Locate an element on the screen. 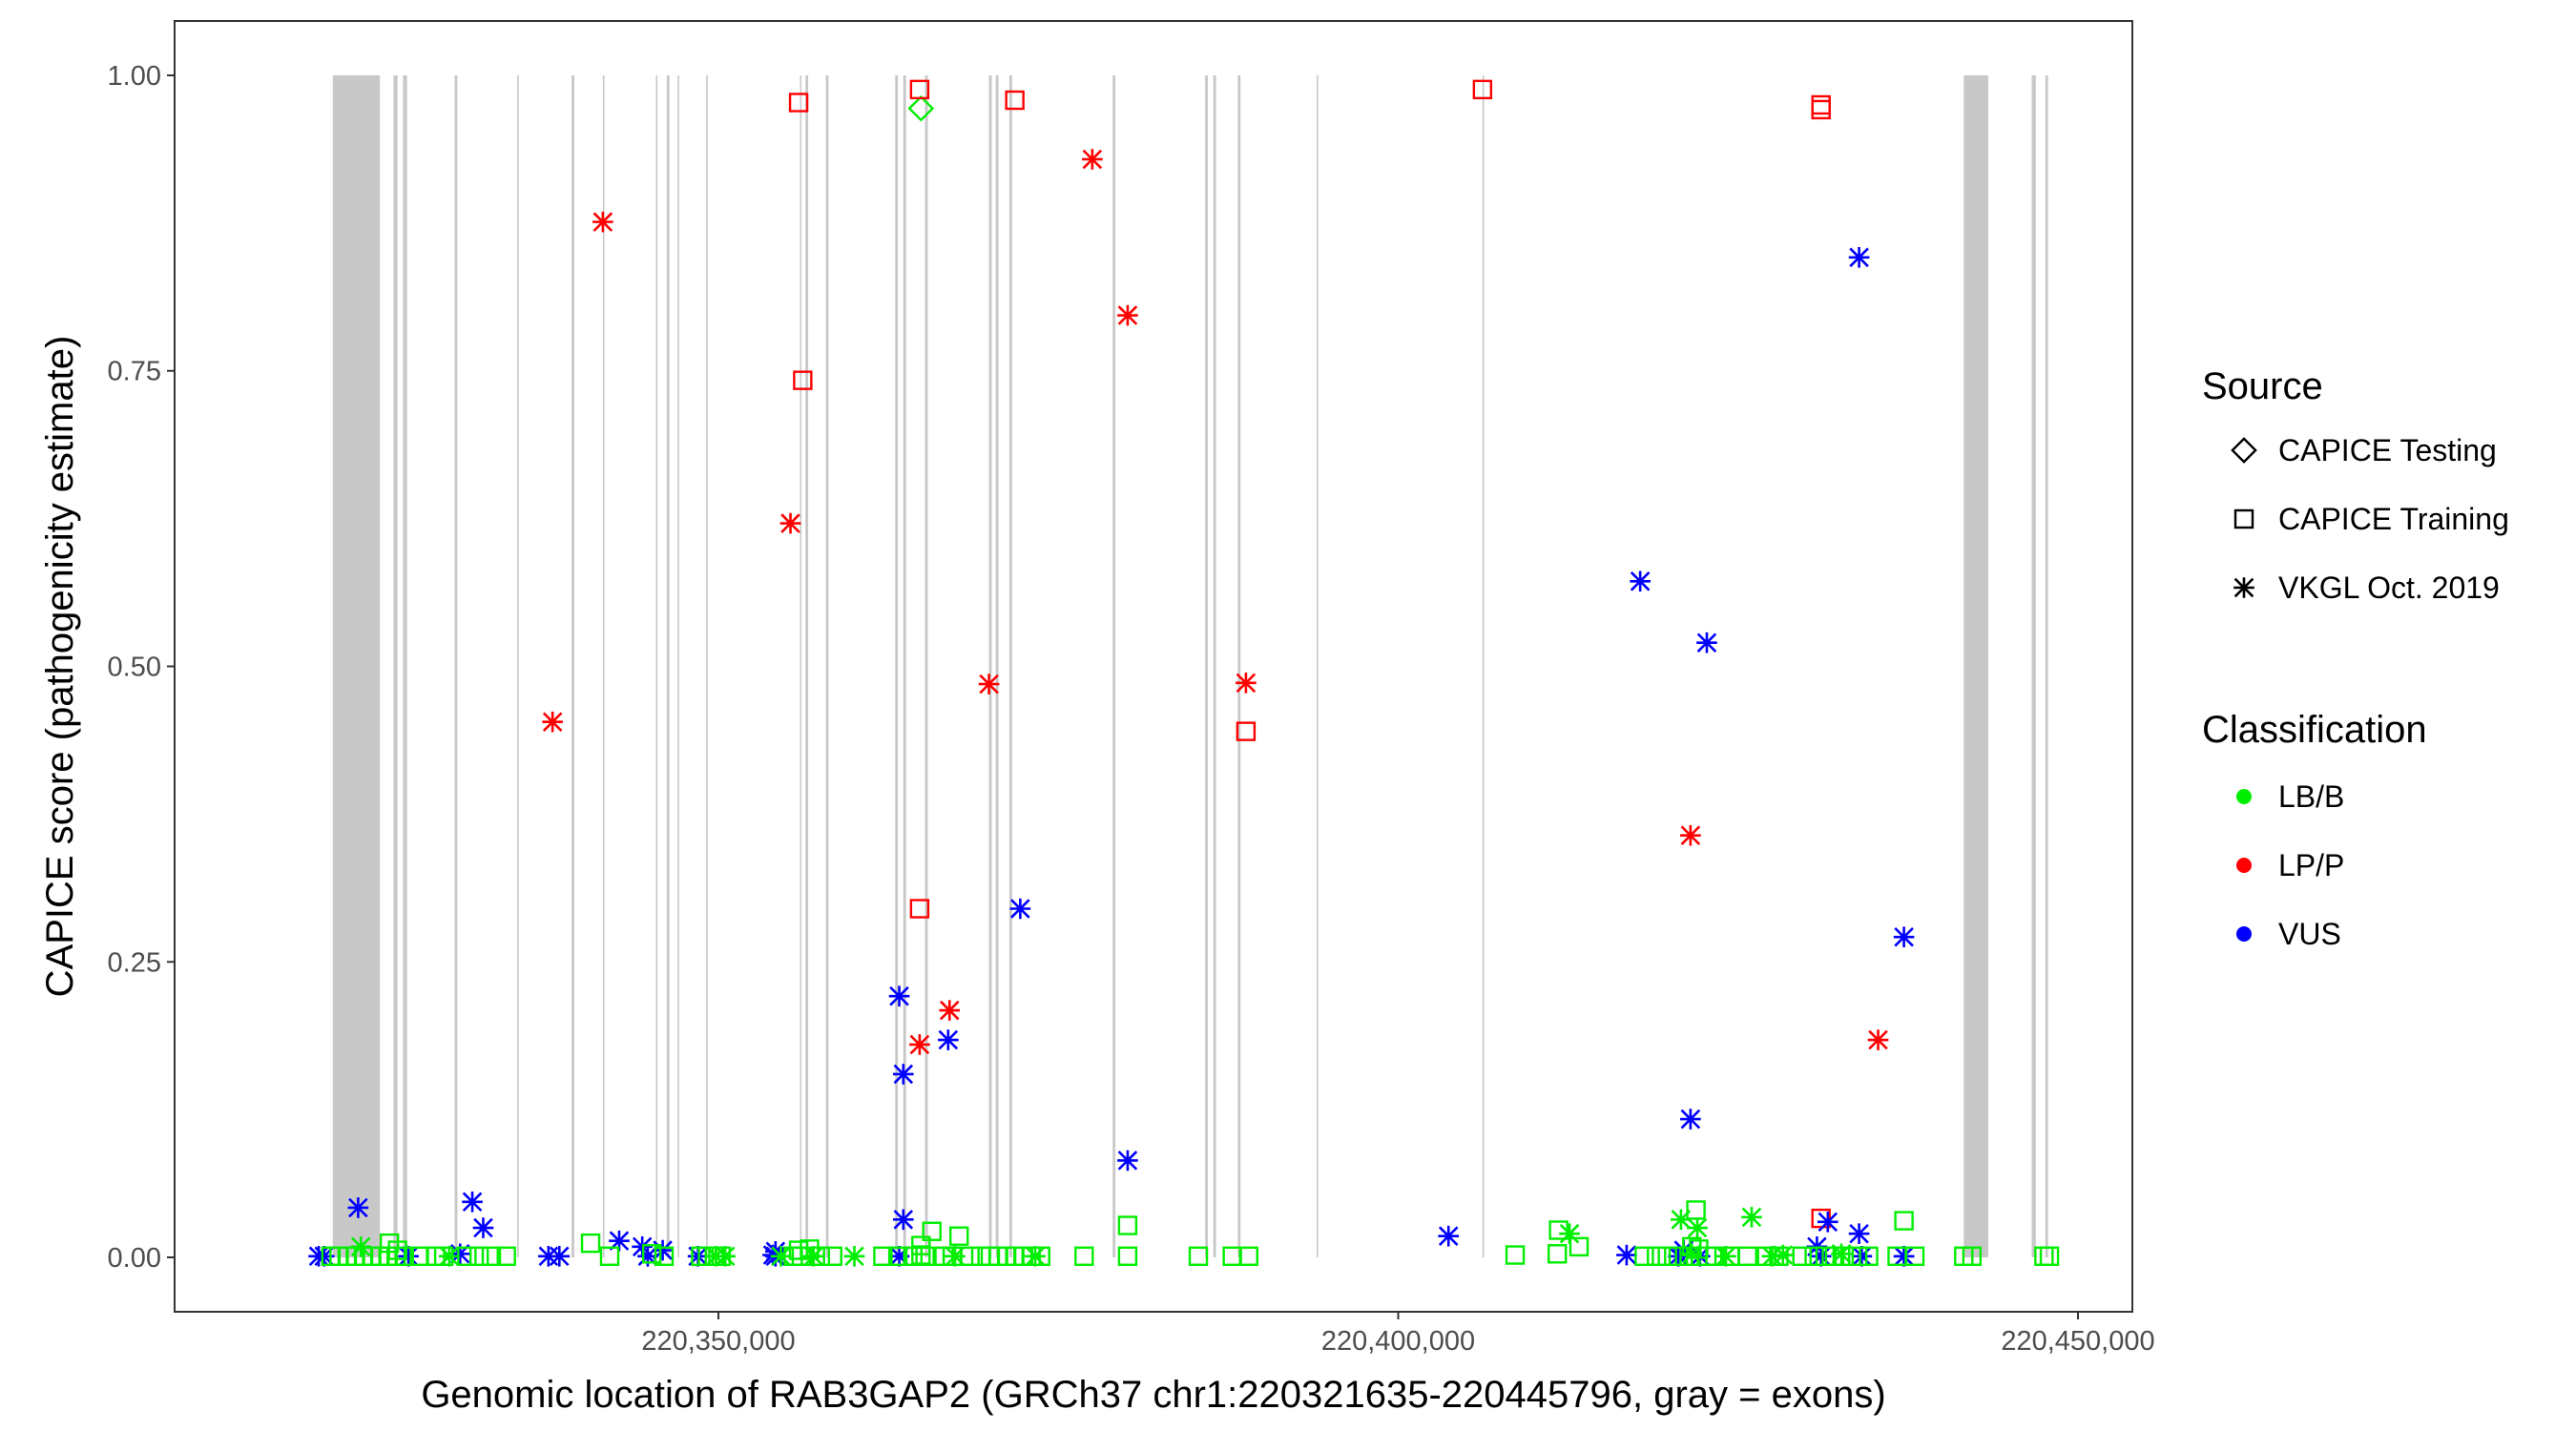 The height and width of the screenshot is (1431, 2576). y-tick-label: 0.75 is located at coordinates (134, 372).